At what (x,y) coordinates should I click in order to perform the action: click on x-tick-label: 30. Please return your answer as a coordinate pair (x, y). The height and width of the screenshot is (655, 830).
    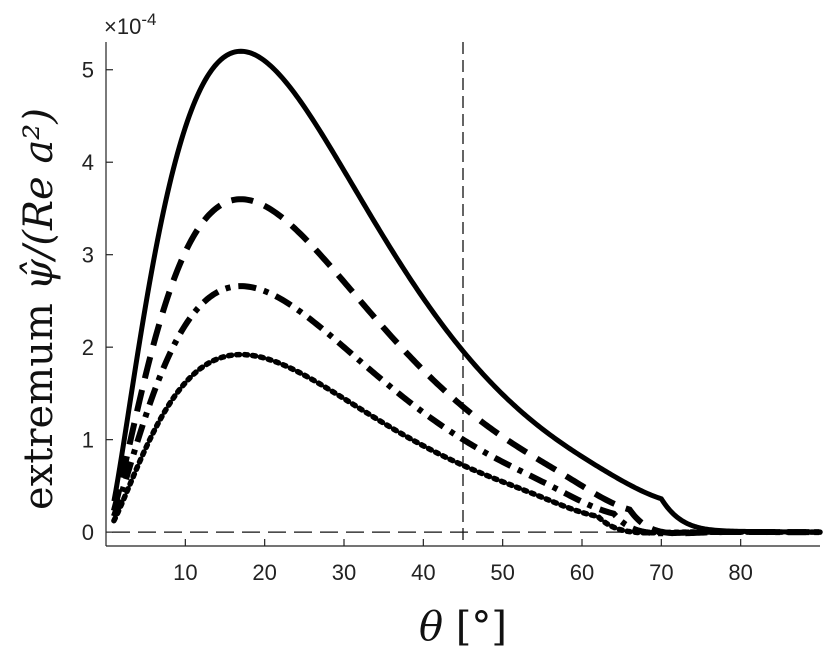
    Looking at the image, I should click on (344, 572).